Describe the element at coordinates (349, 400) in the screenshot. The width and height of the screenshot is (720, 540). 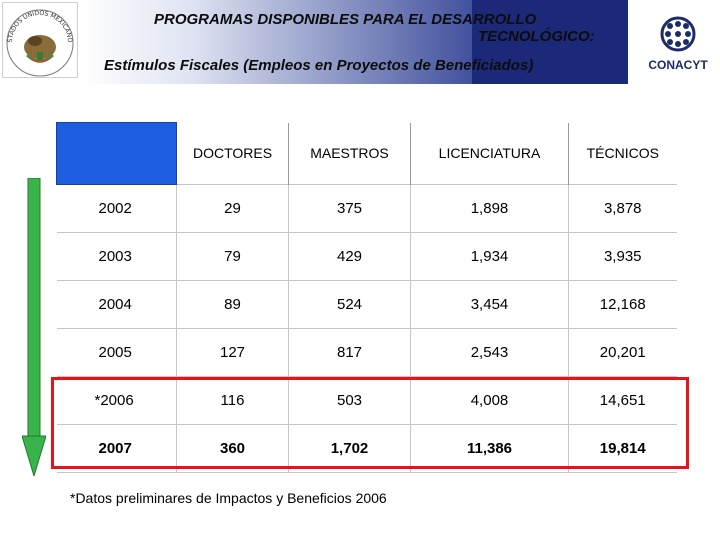
I see `cell-maestros: 503` at that location.